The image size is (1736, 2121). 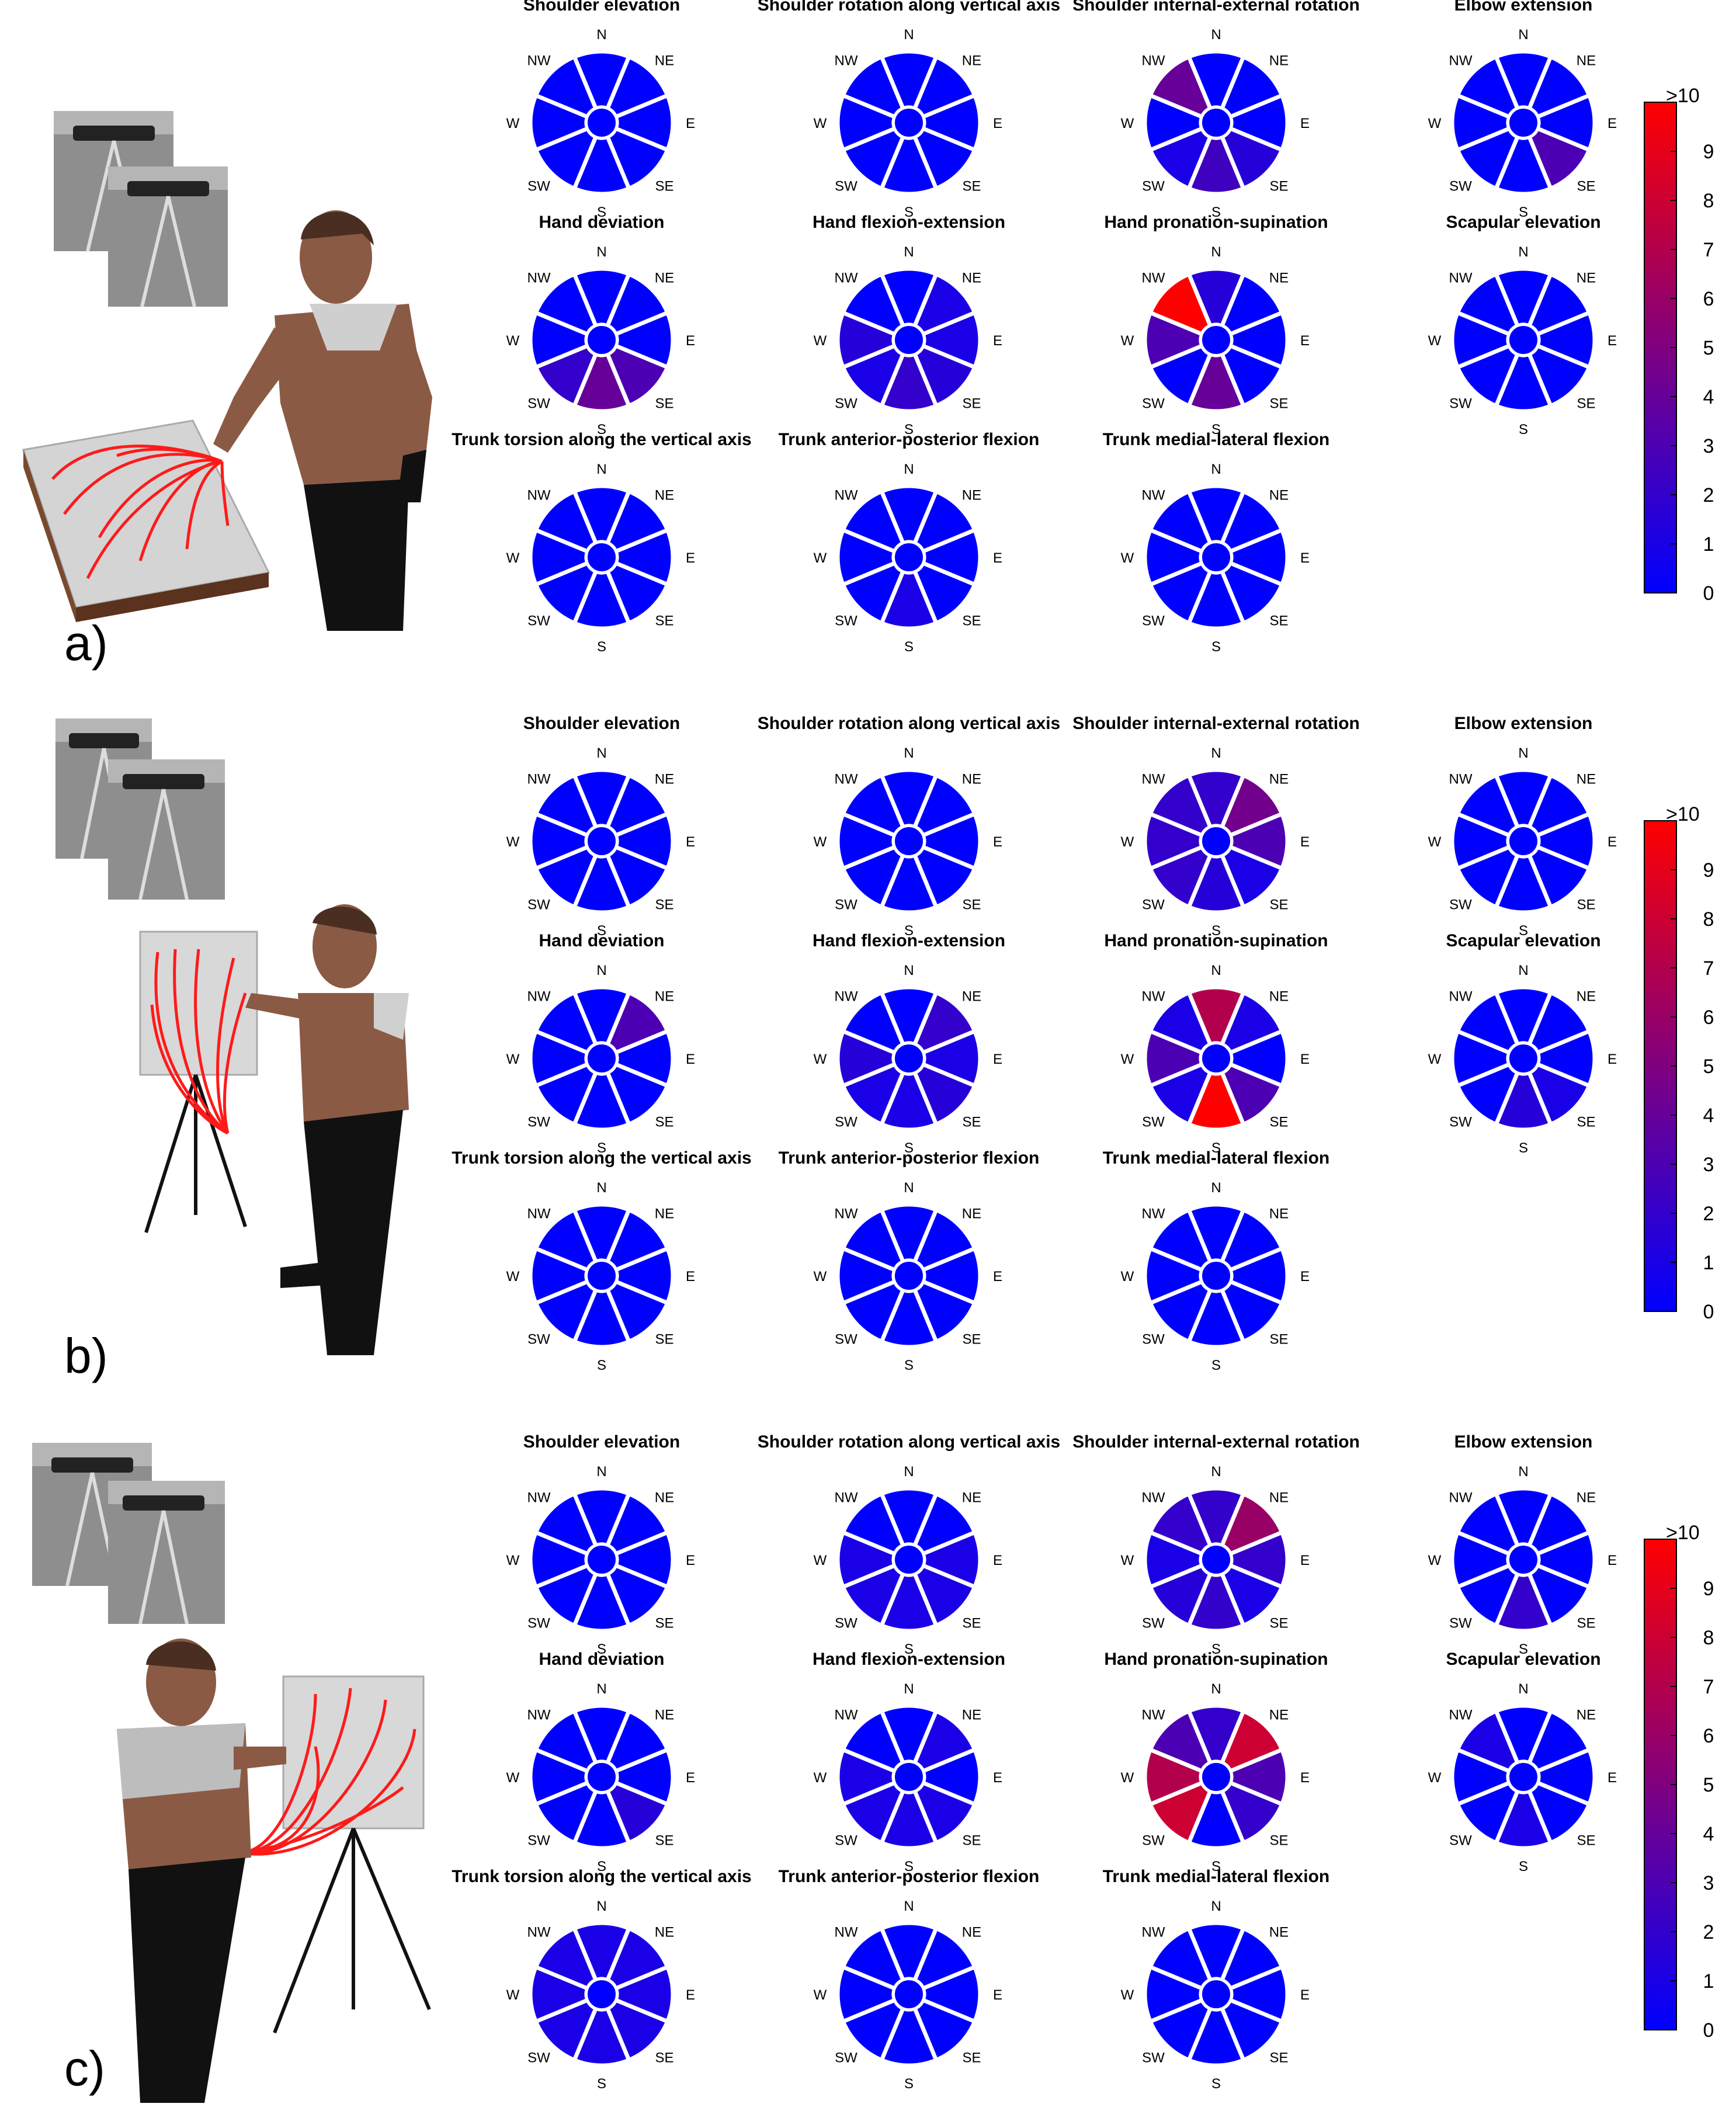 I want to click on colorbar: 0 1 2 3 4 5 6 7 8 9 >10, so click(x=1679, y=1782).